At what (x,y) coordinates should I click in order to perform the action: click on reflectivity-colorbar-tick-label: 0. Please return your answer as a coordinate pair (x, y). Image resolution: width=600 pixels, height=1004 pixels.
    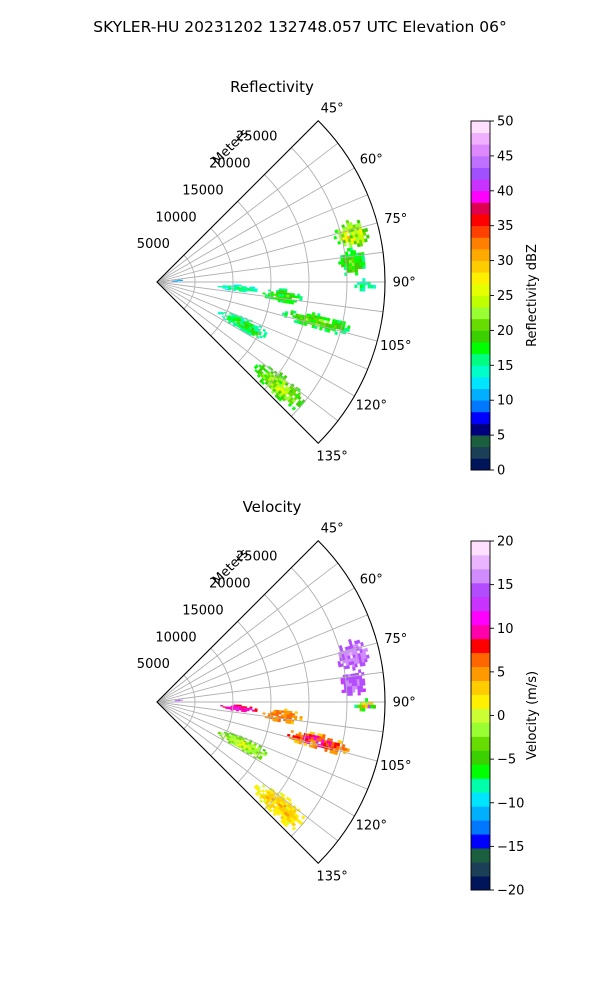
    Looking at the image, I should click on (501, 471).